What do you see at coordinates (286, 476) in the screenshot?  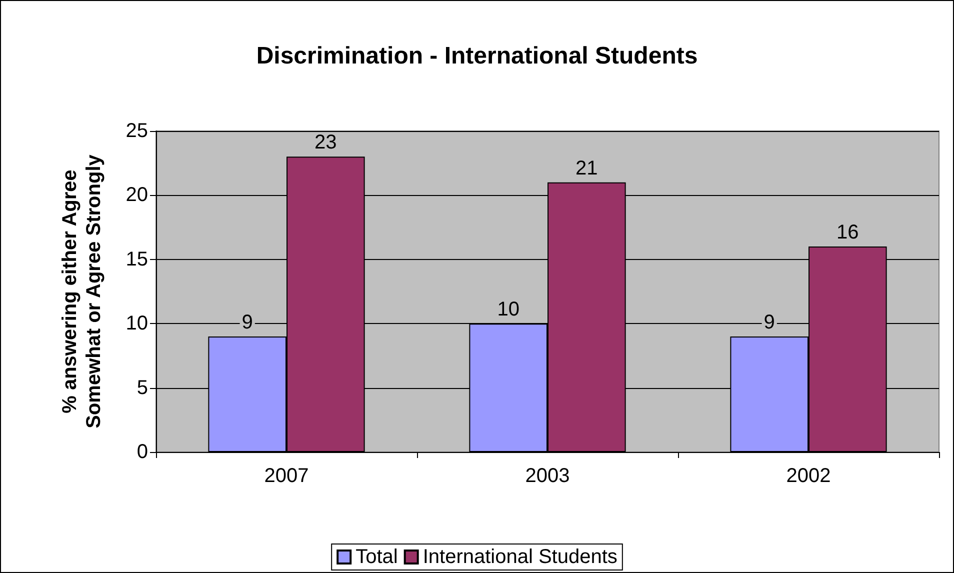 I see `x-tick-label: 2007` at bounding box center [286, 476].